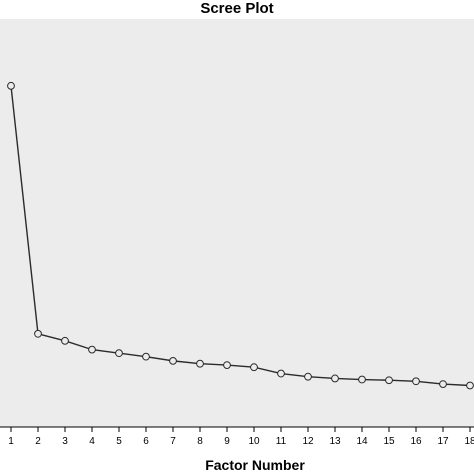  I want to click on x-tick-label: 16, so click(416, 441).